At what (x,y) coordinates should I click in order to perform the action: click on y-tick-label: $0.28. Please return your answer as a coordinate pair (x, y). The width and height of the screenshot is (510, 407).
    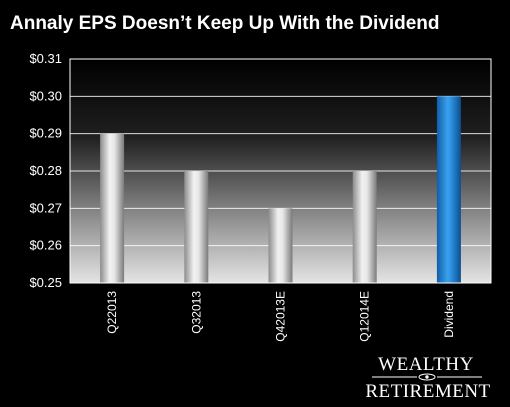
    Looking at the image, I should click on (45, 170).